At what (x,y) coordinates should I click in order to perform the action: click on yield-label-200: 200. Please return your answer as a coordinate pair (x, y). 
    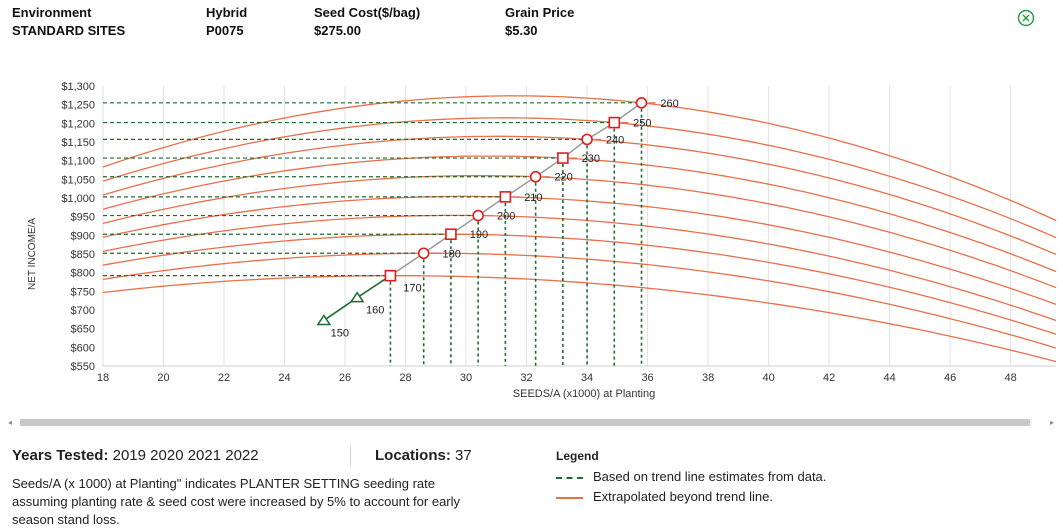
    Looking at the image, I should click on (506, 217).